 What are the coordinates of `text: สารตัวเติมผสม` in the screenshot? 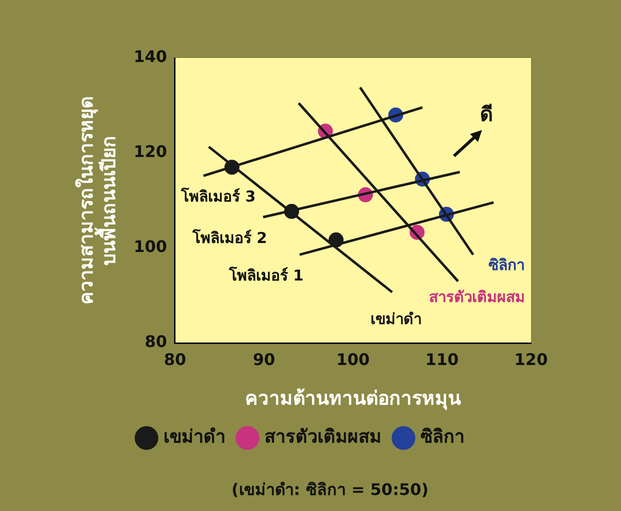 It's located at (477, 297).